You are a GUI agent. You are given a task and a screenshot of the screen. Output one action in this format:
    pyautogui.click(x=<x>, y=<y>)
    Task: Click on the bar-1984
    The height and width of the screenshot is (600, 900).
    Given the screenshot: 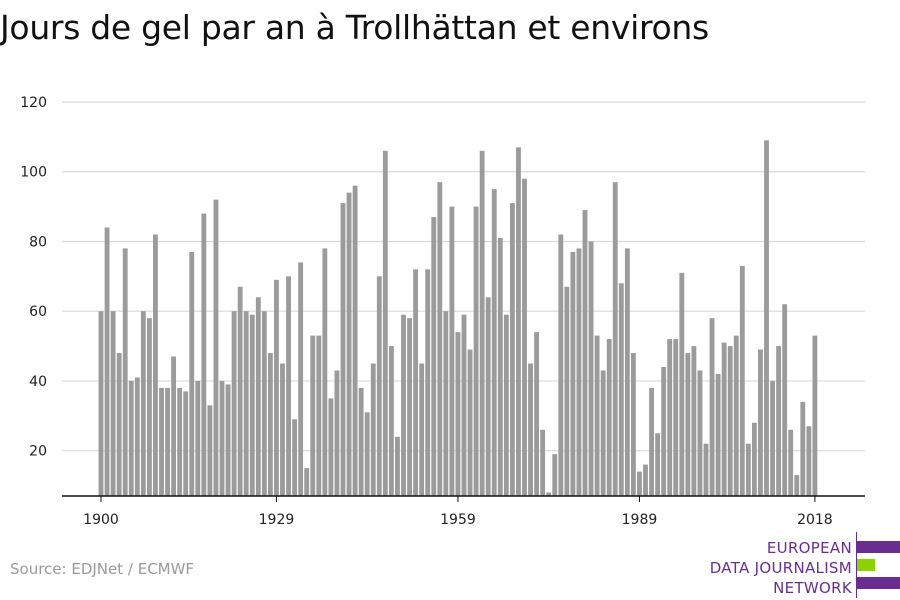 What is the action you would take?
    pyautogui.click(x=609, y=417)
    